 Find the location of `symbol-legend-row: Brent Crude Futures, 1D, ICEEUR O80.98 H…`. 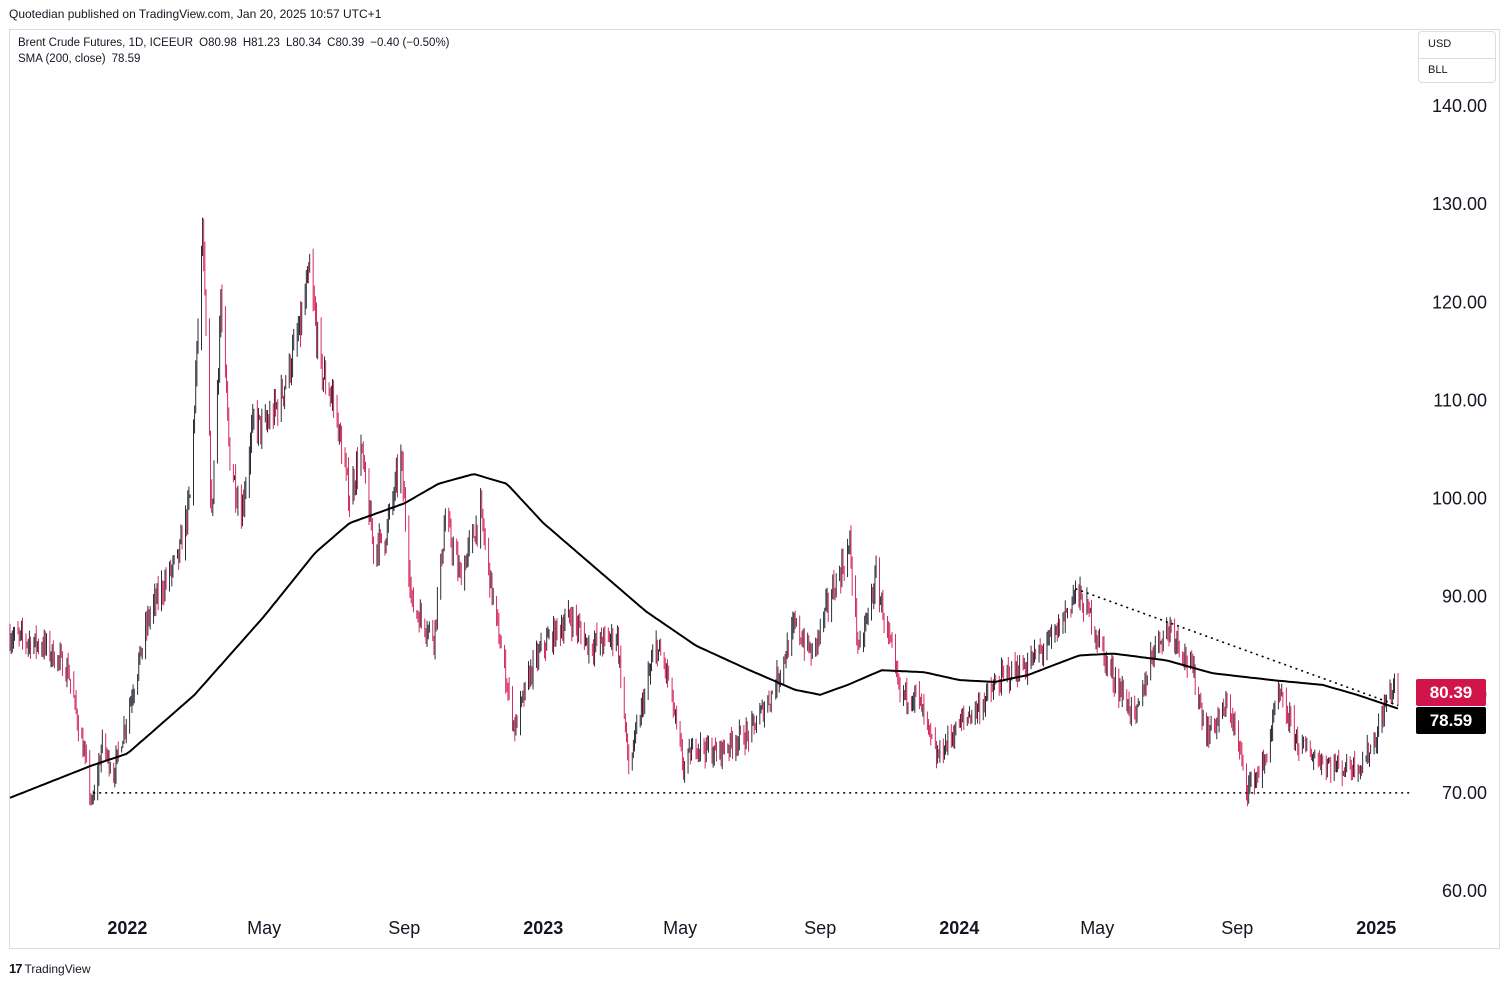

symbol-legend-row: Brent Crude Futures, 1D, ICEEUR O80.98 H… is located at coordinates (234, 43).